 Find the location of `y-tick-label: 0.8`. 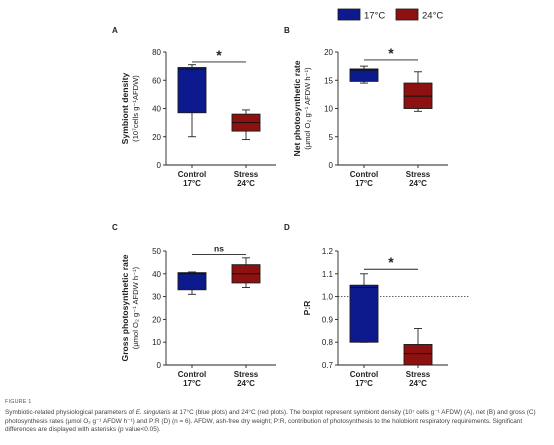

y-tick-label: 0.8 is located at coordinates (328, 342).